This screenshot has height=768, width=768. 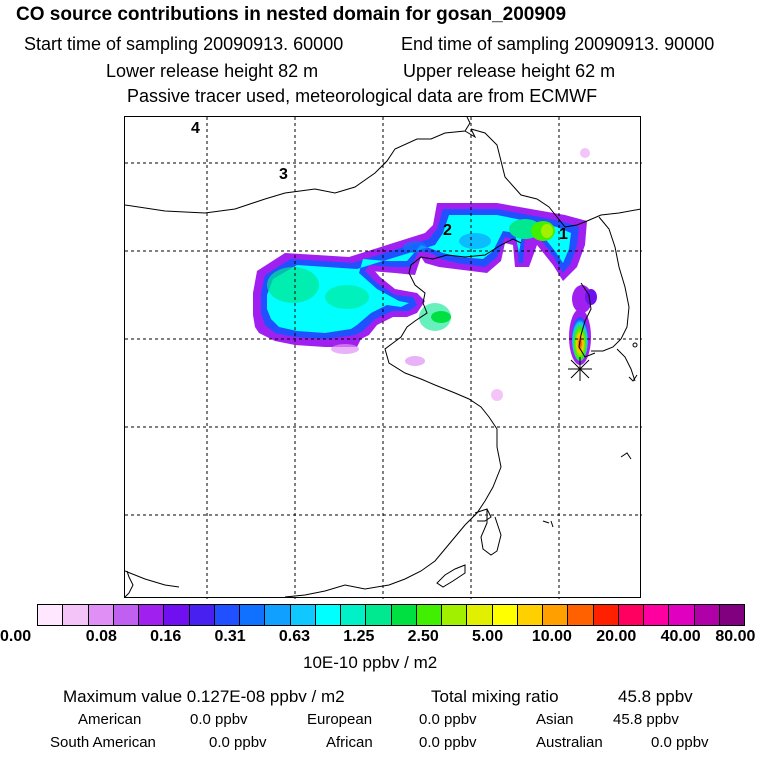 I want to click on color-scale-tick-label: 0.08, so click(x=101, y=636).